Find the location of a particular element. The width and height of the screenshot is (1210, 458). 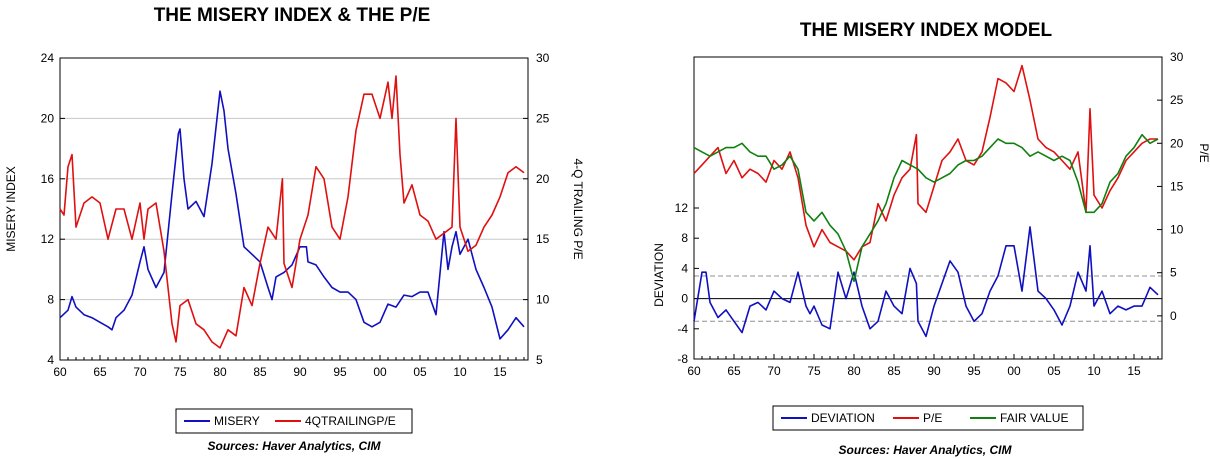

chart1-legend: MISERY 4QTRAILINGP/E is located at coordinates (294, 421).